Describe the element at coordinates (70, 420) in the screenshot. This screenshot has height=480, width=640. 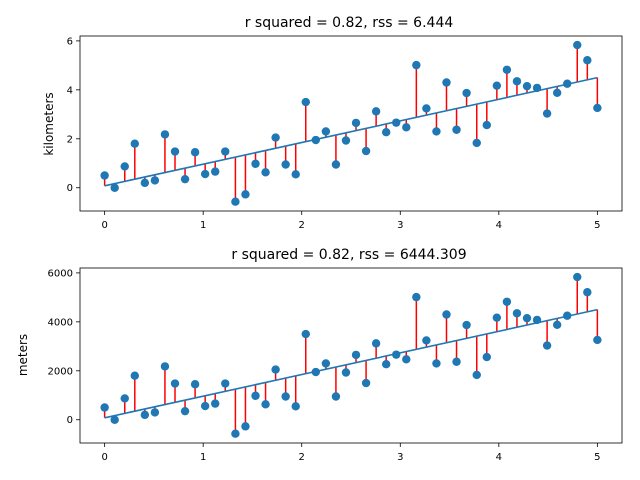
I see `y-tick-label: 0` at that location.